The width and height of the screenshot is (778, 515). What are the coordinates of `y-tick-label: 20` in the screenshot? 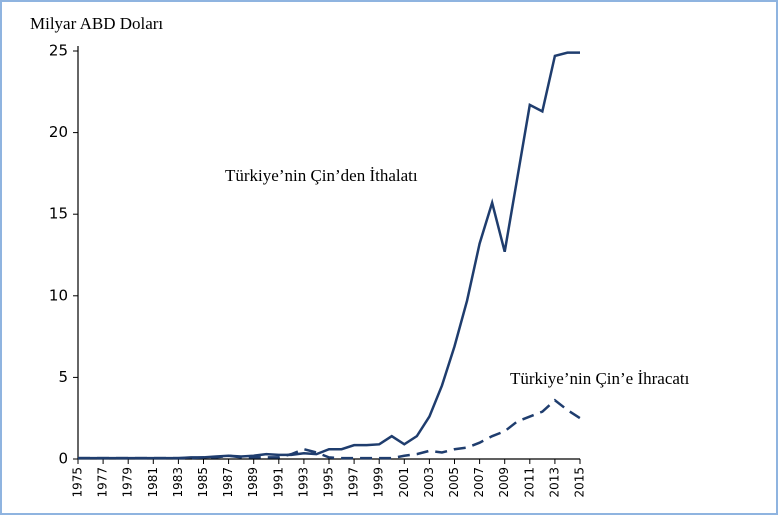 It's located at (58, 132).